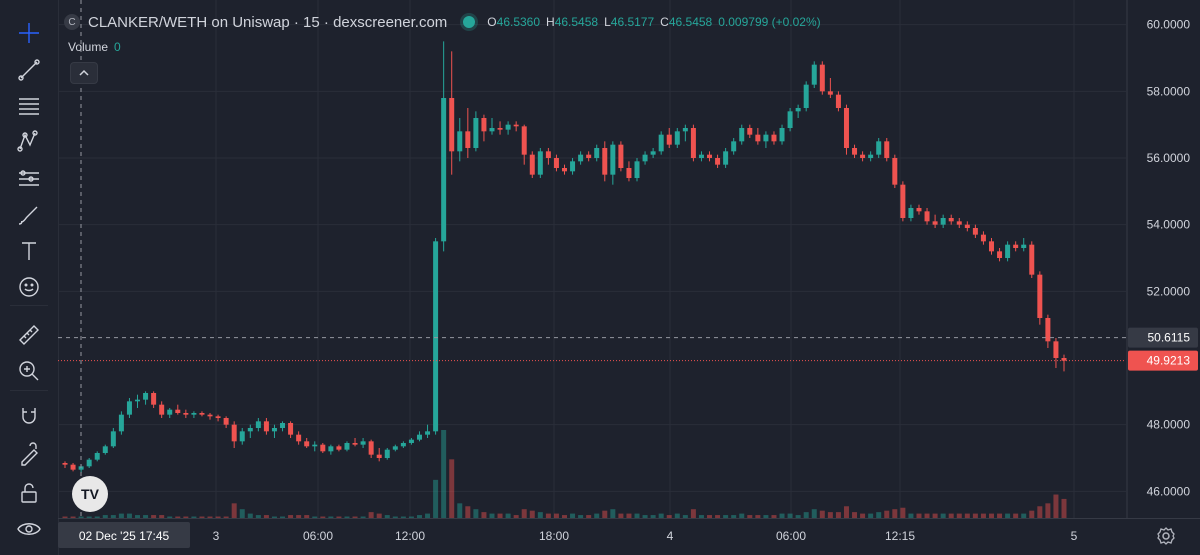 This screenshot has height=555, width=1200. I want to click on crosshair-price-tag, so click(1163, 337).